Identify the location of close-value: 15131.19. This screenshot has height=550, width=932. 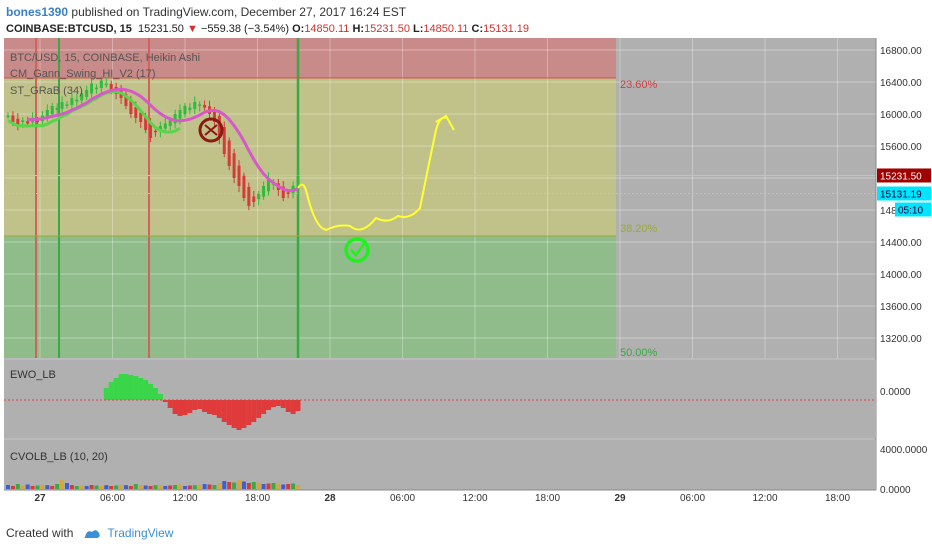
(506, 29).